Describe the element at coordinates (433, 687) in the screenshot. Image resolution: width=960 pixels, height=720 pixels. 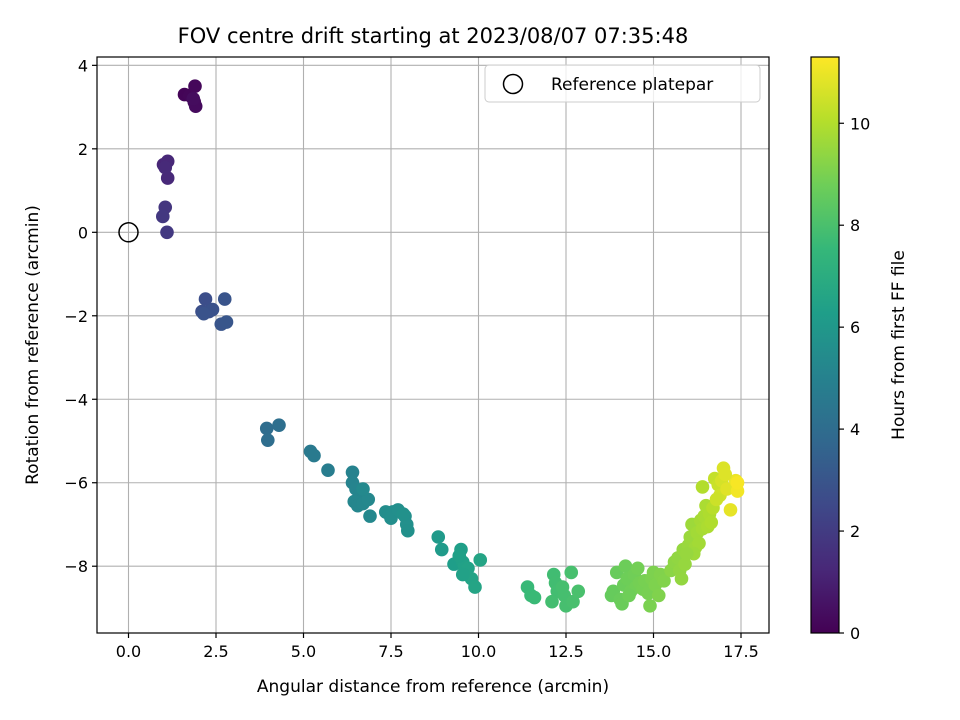
I see `x-axis-label: Angular distance from reference (arcmin)` at that location.